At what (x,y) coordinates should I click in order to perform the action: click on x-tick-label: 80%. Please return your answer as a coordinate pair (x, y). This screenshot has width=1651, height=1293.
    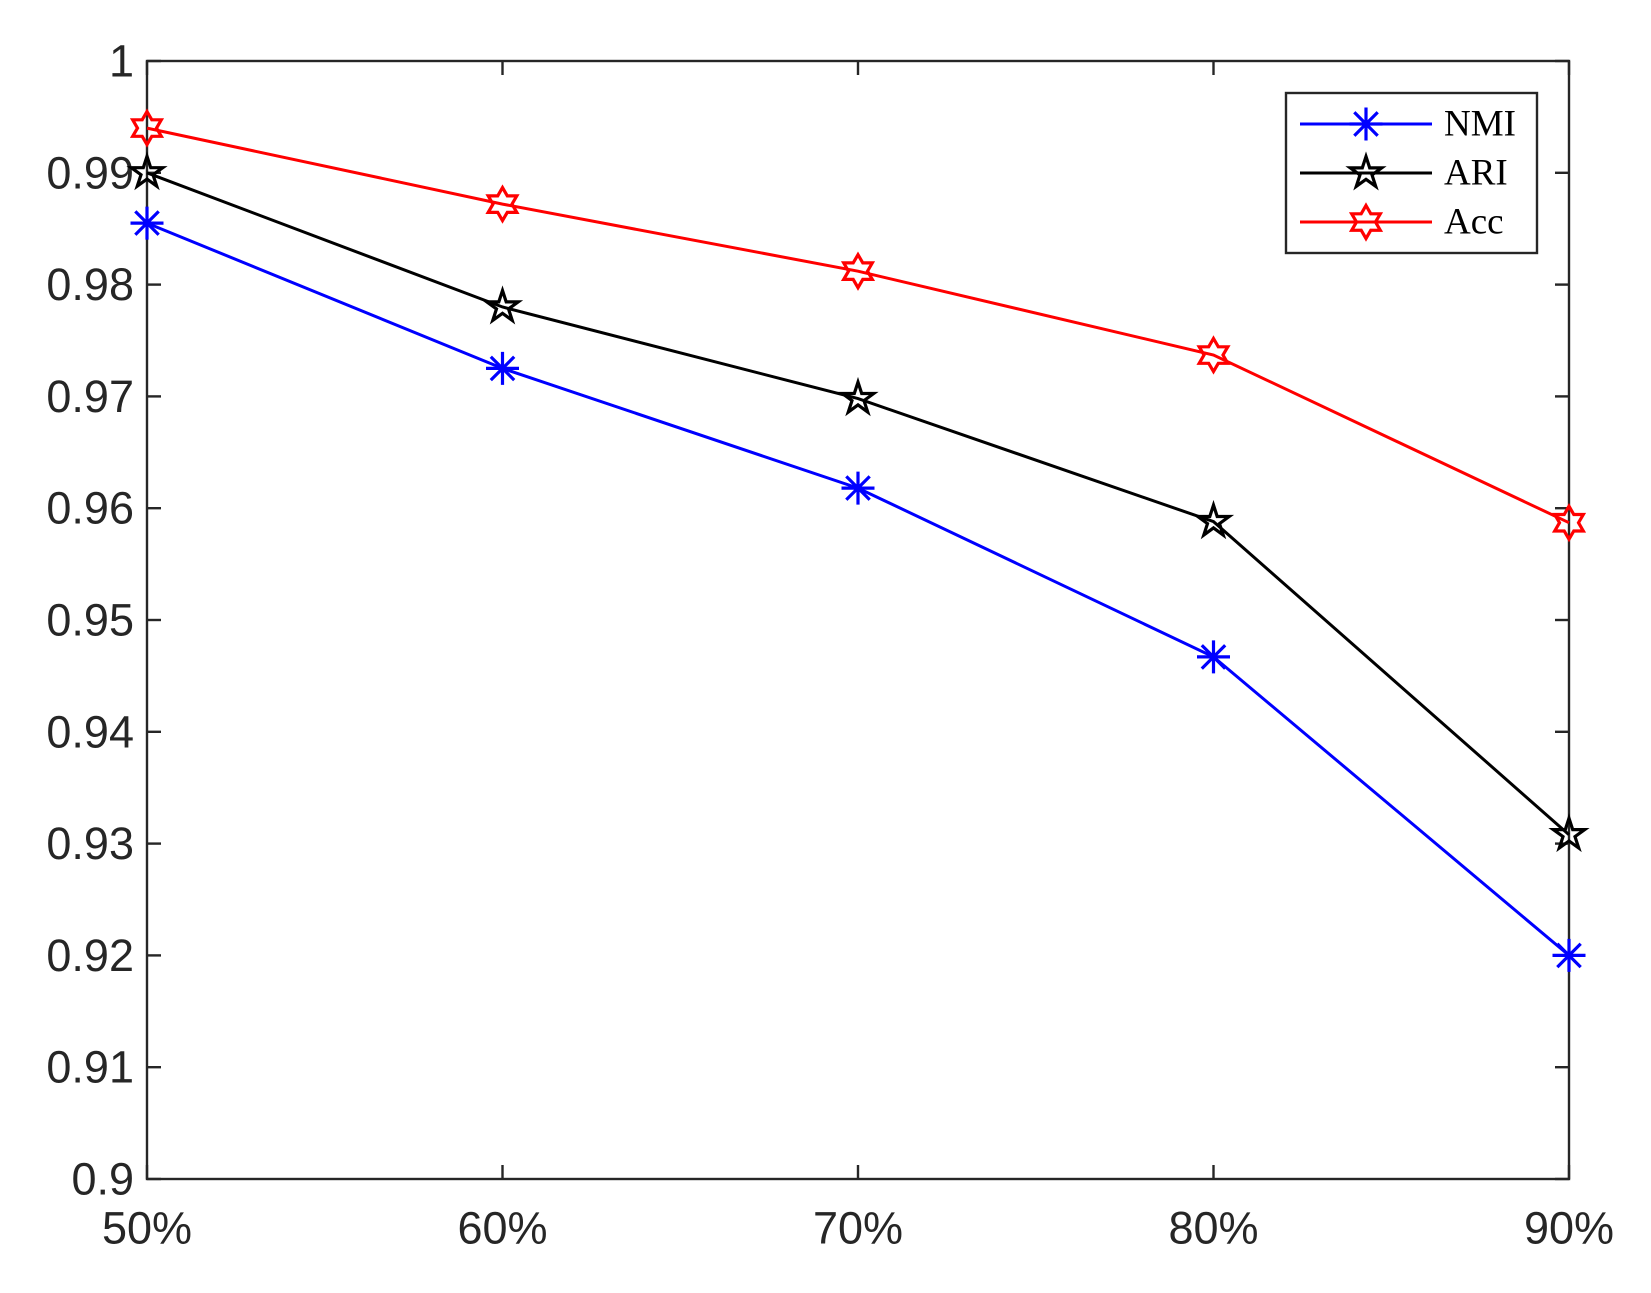
    Looking at the image, I should click on (1213, 1228).